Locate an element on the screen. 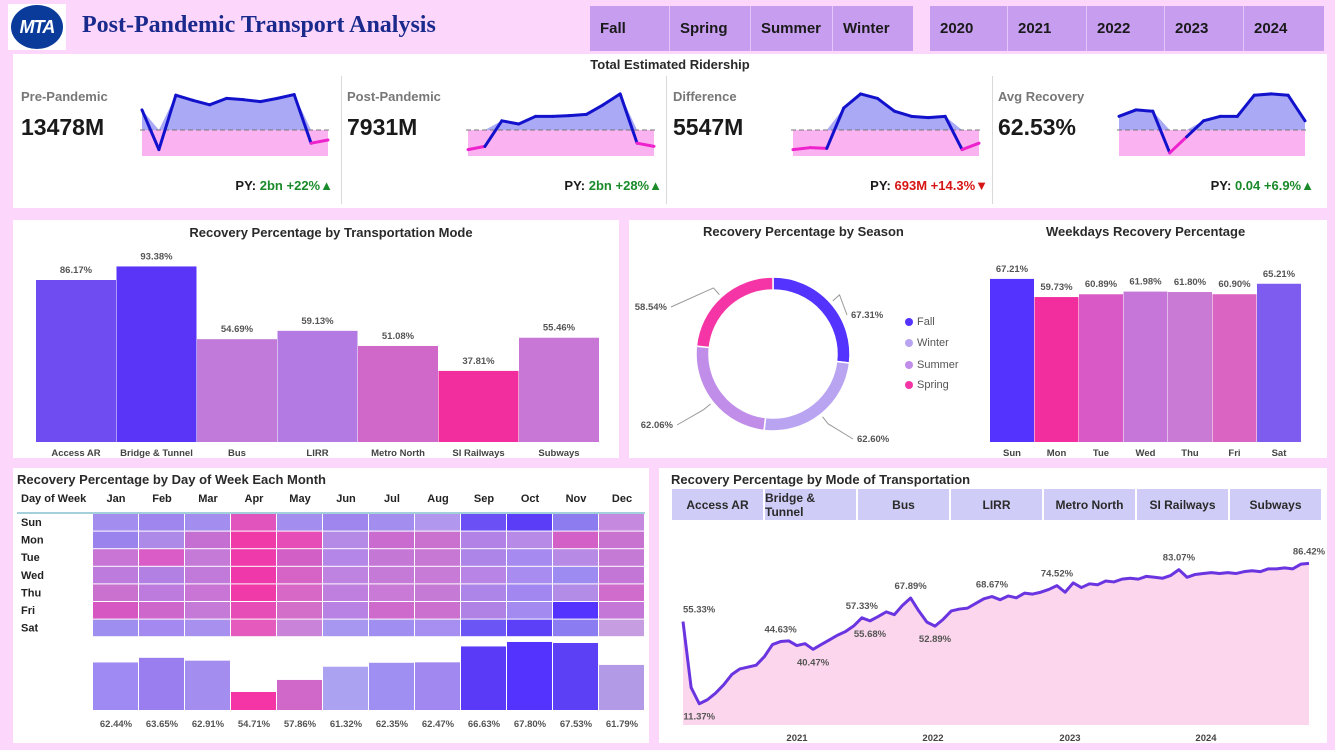 This screenshot has width=1335, height=750. bar-thu is located at coordinates (1190, 367).